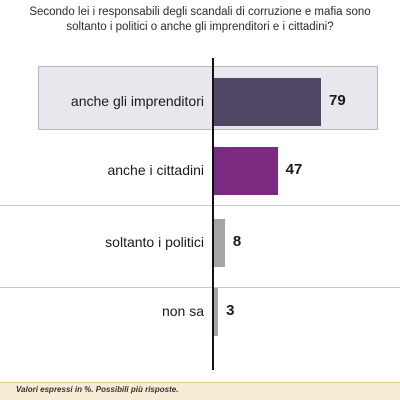 The width and height of the screenshot is (400, 400). Describe the element at coordinates (137, 101) in the screenshot. I see `category-label: anche gli imprenditori` at that location.